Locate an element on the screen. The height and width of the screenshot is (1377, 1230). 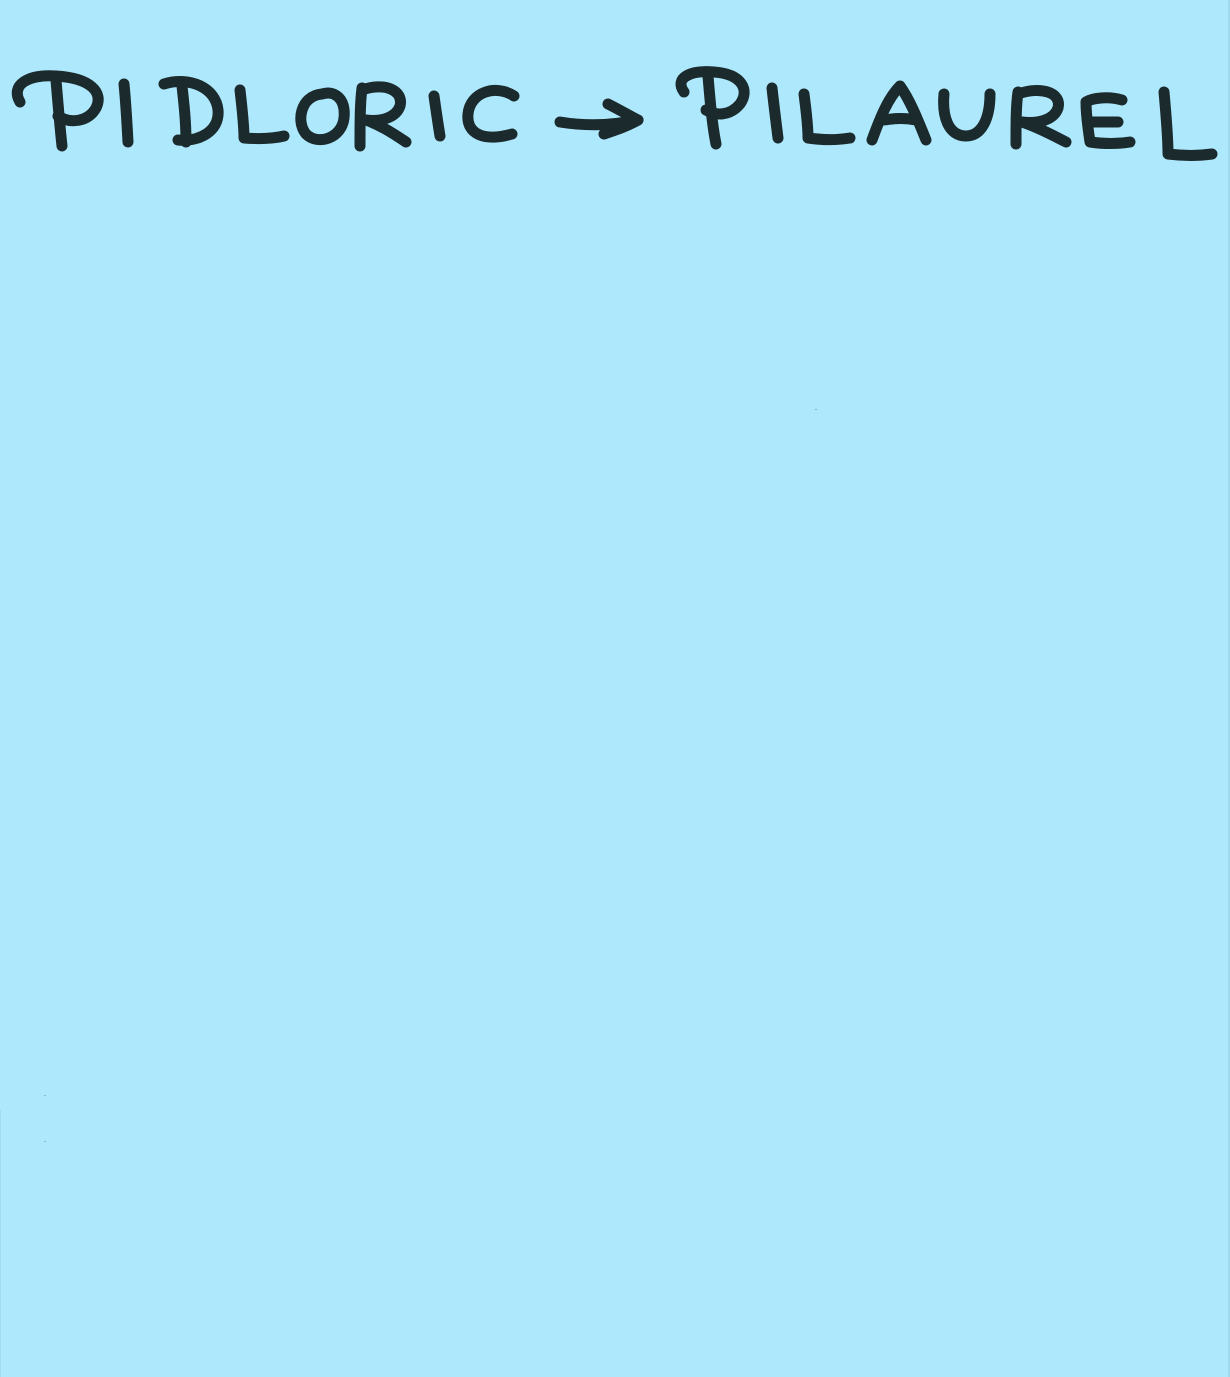
paper-edge-left is located at coordinates (0, 1243).